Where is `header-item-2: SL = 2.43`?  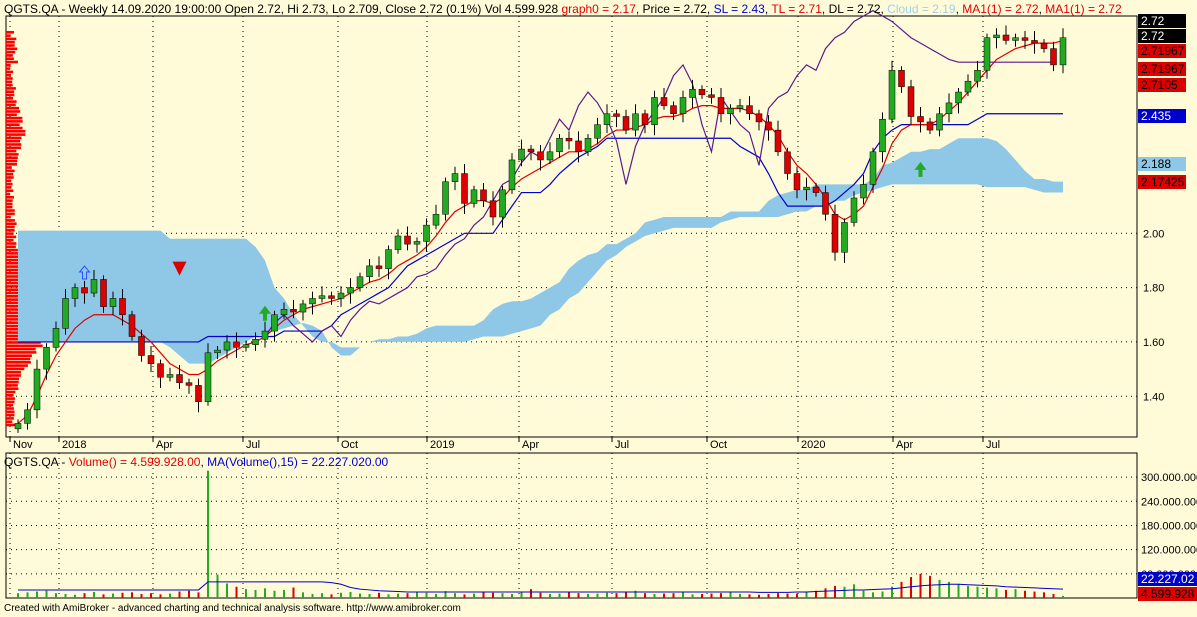 header-item-2: SL = 2.43 is located at coordinates (739, 9).